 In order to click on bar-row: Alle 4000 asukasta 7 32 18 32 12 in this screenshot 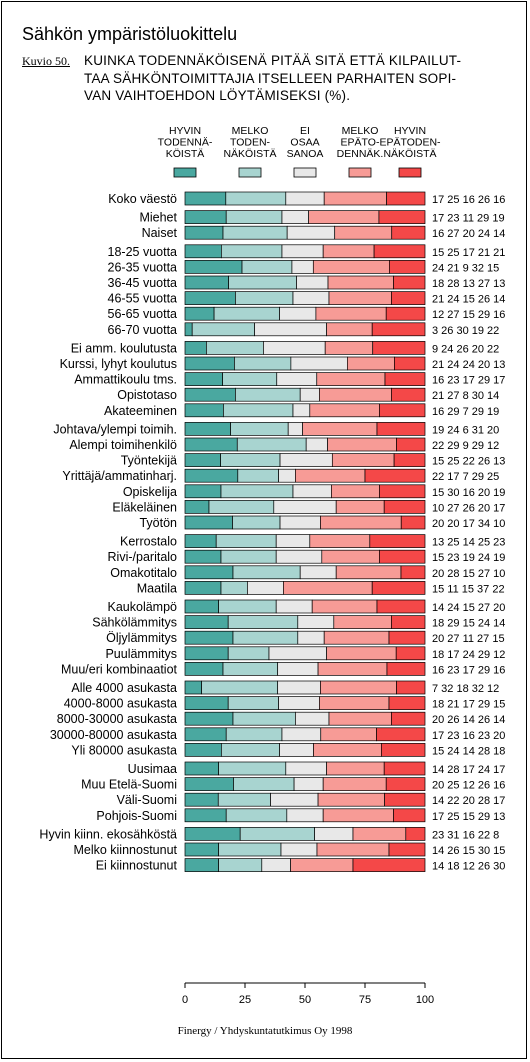, I will do `click(285, 687)`.